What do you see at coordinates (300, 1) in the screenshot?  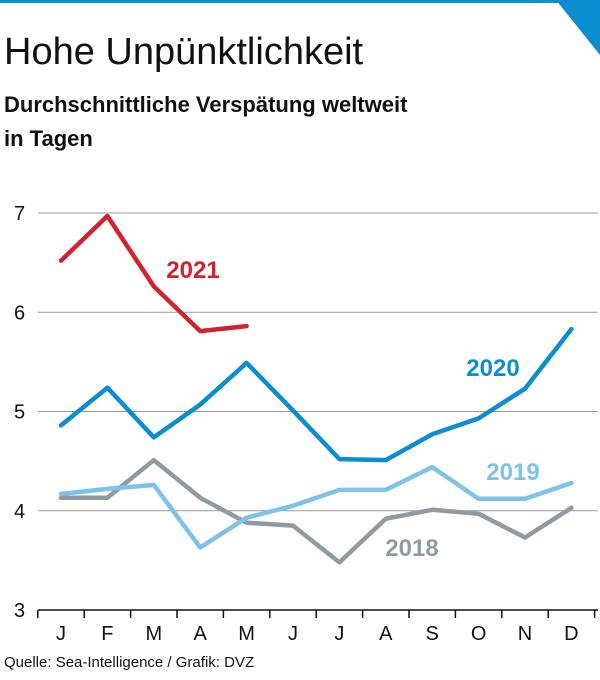 I see `top-bar` at bounding box center [300, 1].